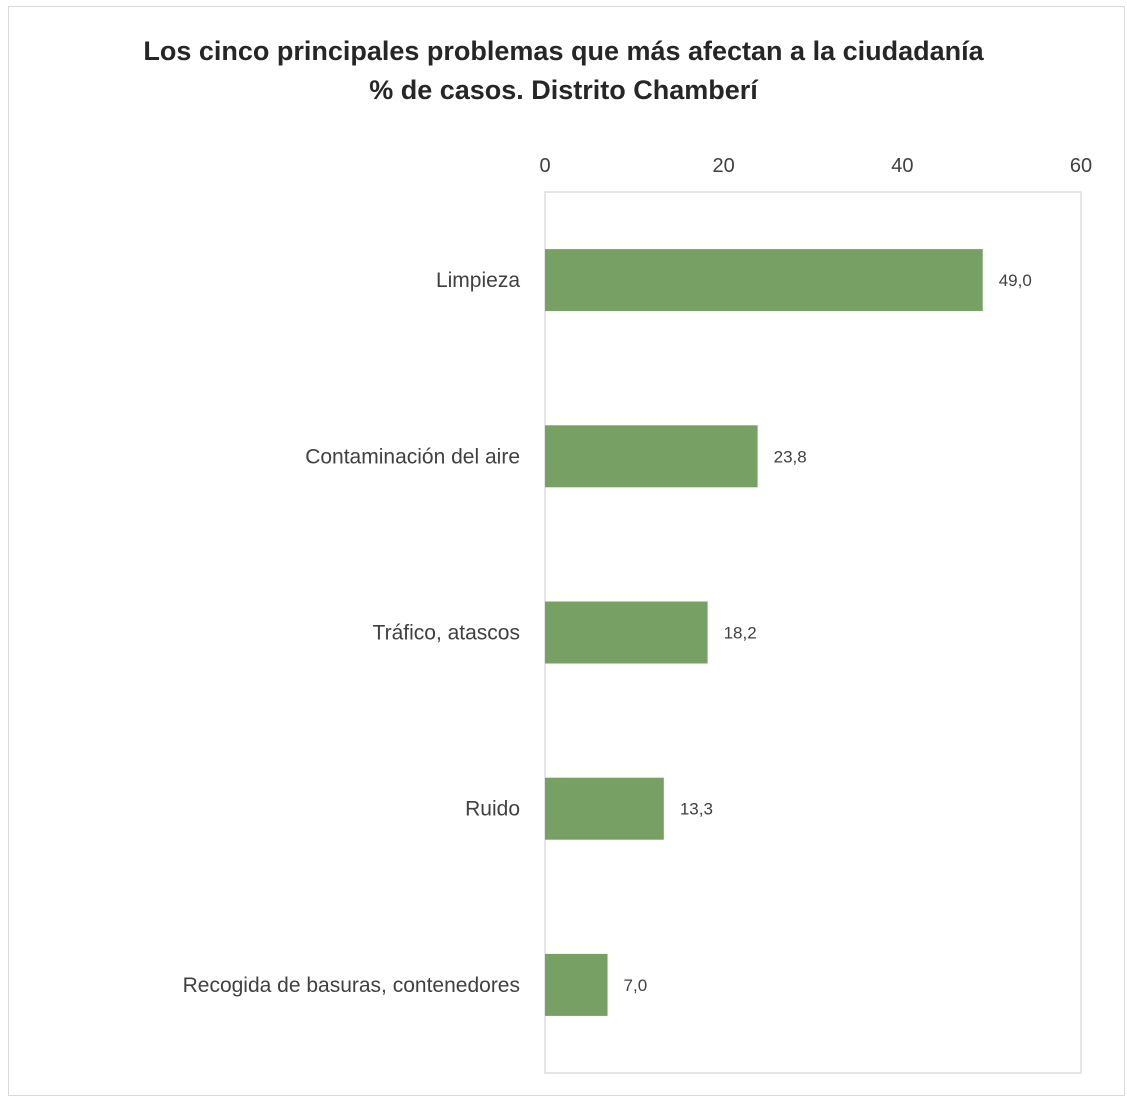  I want to click on category-label: Ruido, so click(492, 809).